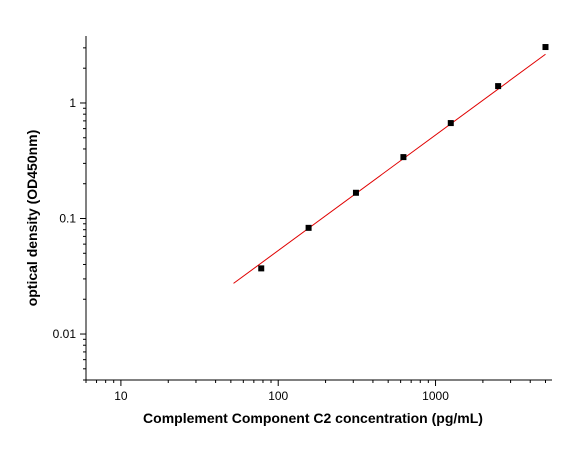 Image resolution: width=585 pixels, height=463 pixels. What do you see at coordinates (72, 103) in the screenshot?
I see `y-tick-label: 1` at bounding box center [72, 103].